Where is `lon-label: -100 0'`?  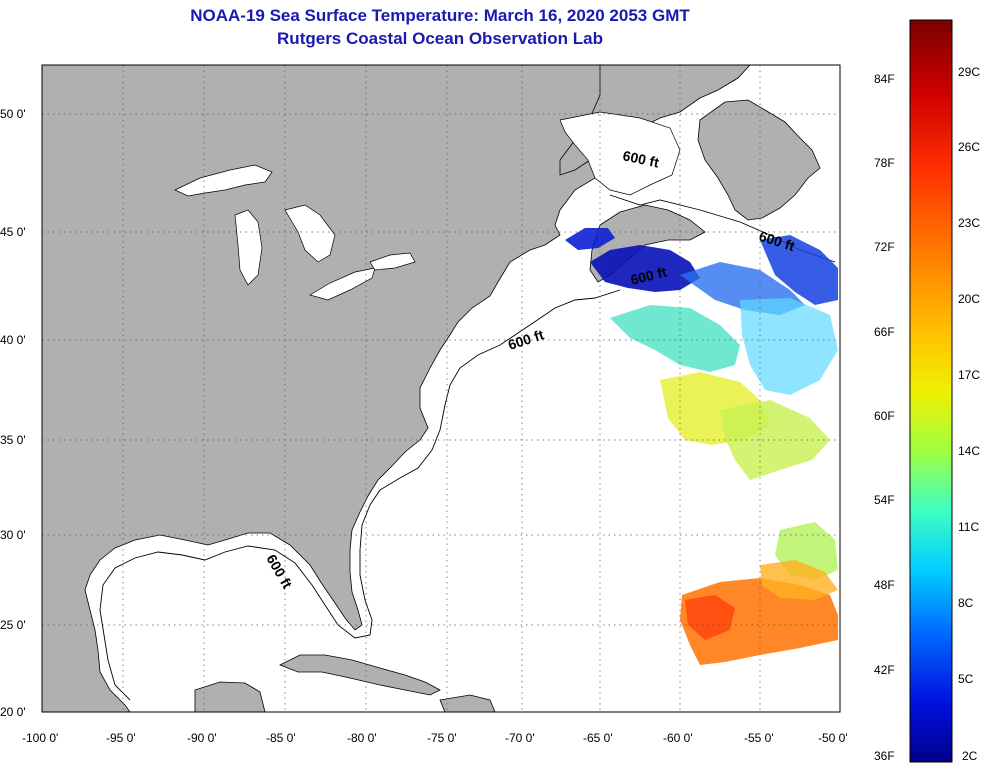 lon-label: -100 0' is located at coordinates (40, 738).